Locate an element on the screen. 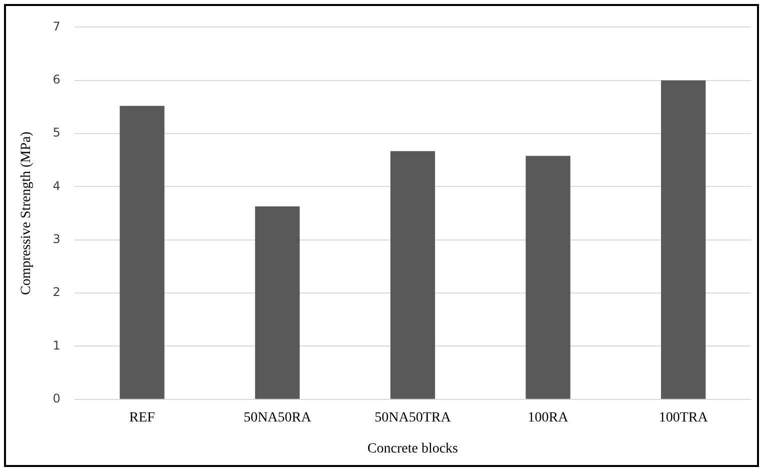 This screenshot has height=473, width=767. y-tick-label: 4 is located at coordinates (56, 185).